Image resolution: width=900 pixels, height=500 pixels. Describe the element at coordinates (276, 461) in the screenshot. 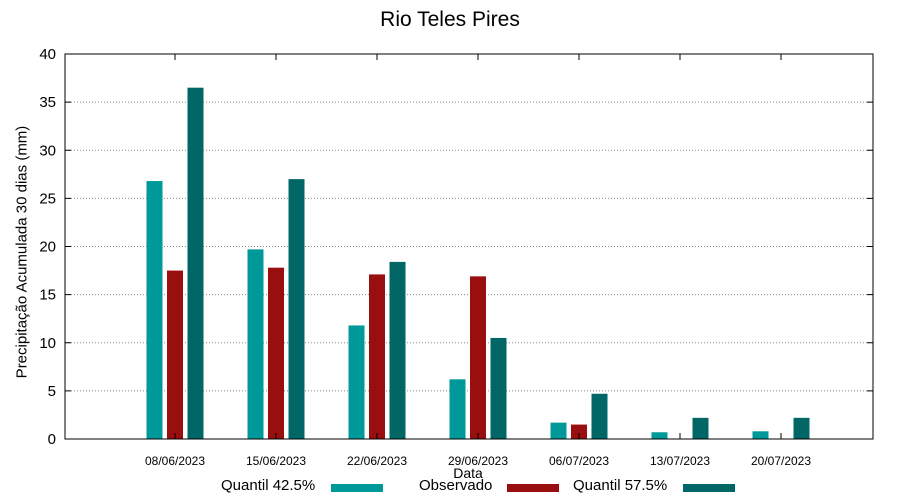

I see `x-tick-label: 15/06/2023` at that location.